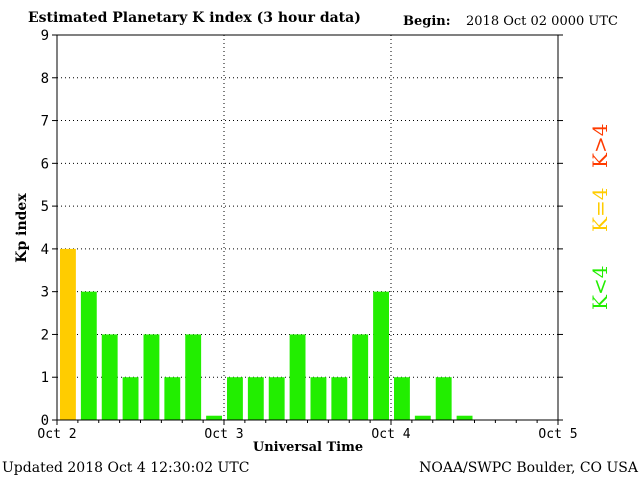 Image resolution: width=640 pixels, height=480 pixels. Describe the element at coordinates (45, 421) in the screenshot. I see `y-tick-label: 0` at that location.